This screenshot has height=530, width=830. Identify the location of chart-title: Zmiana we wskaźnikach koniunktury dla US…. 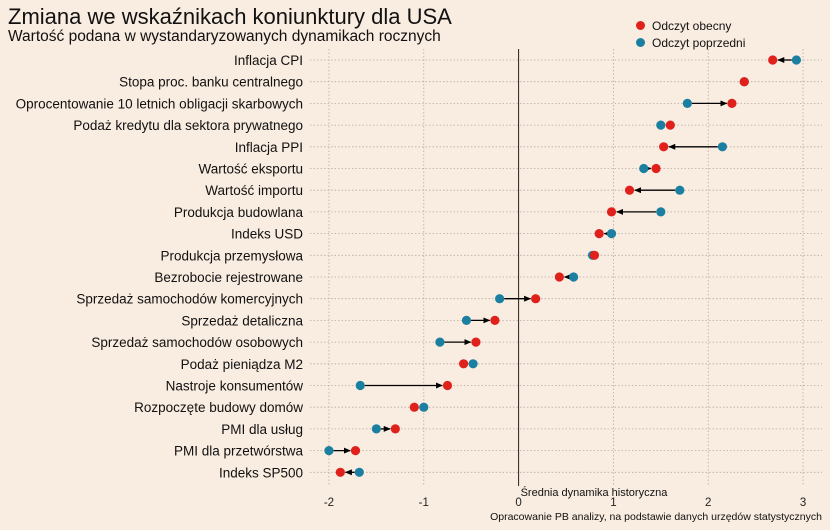
(230, 16).